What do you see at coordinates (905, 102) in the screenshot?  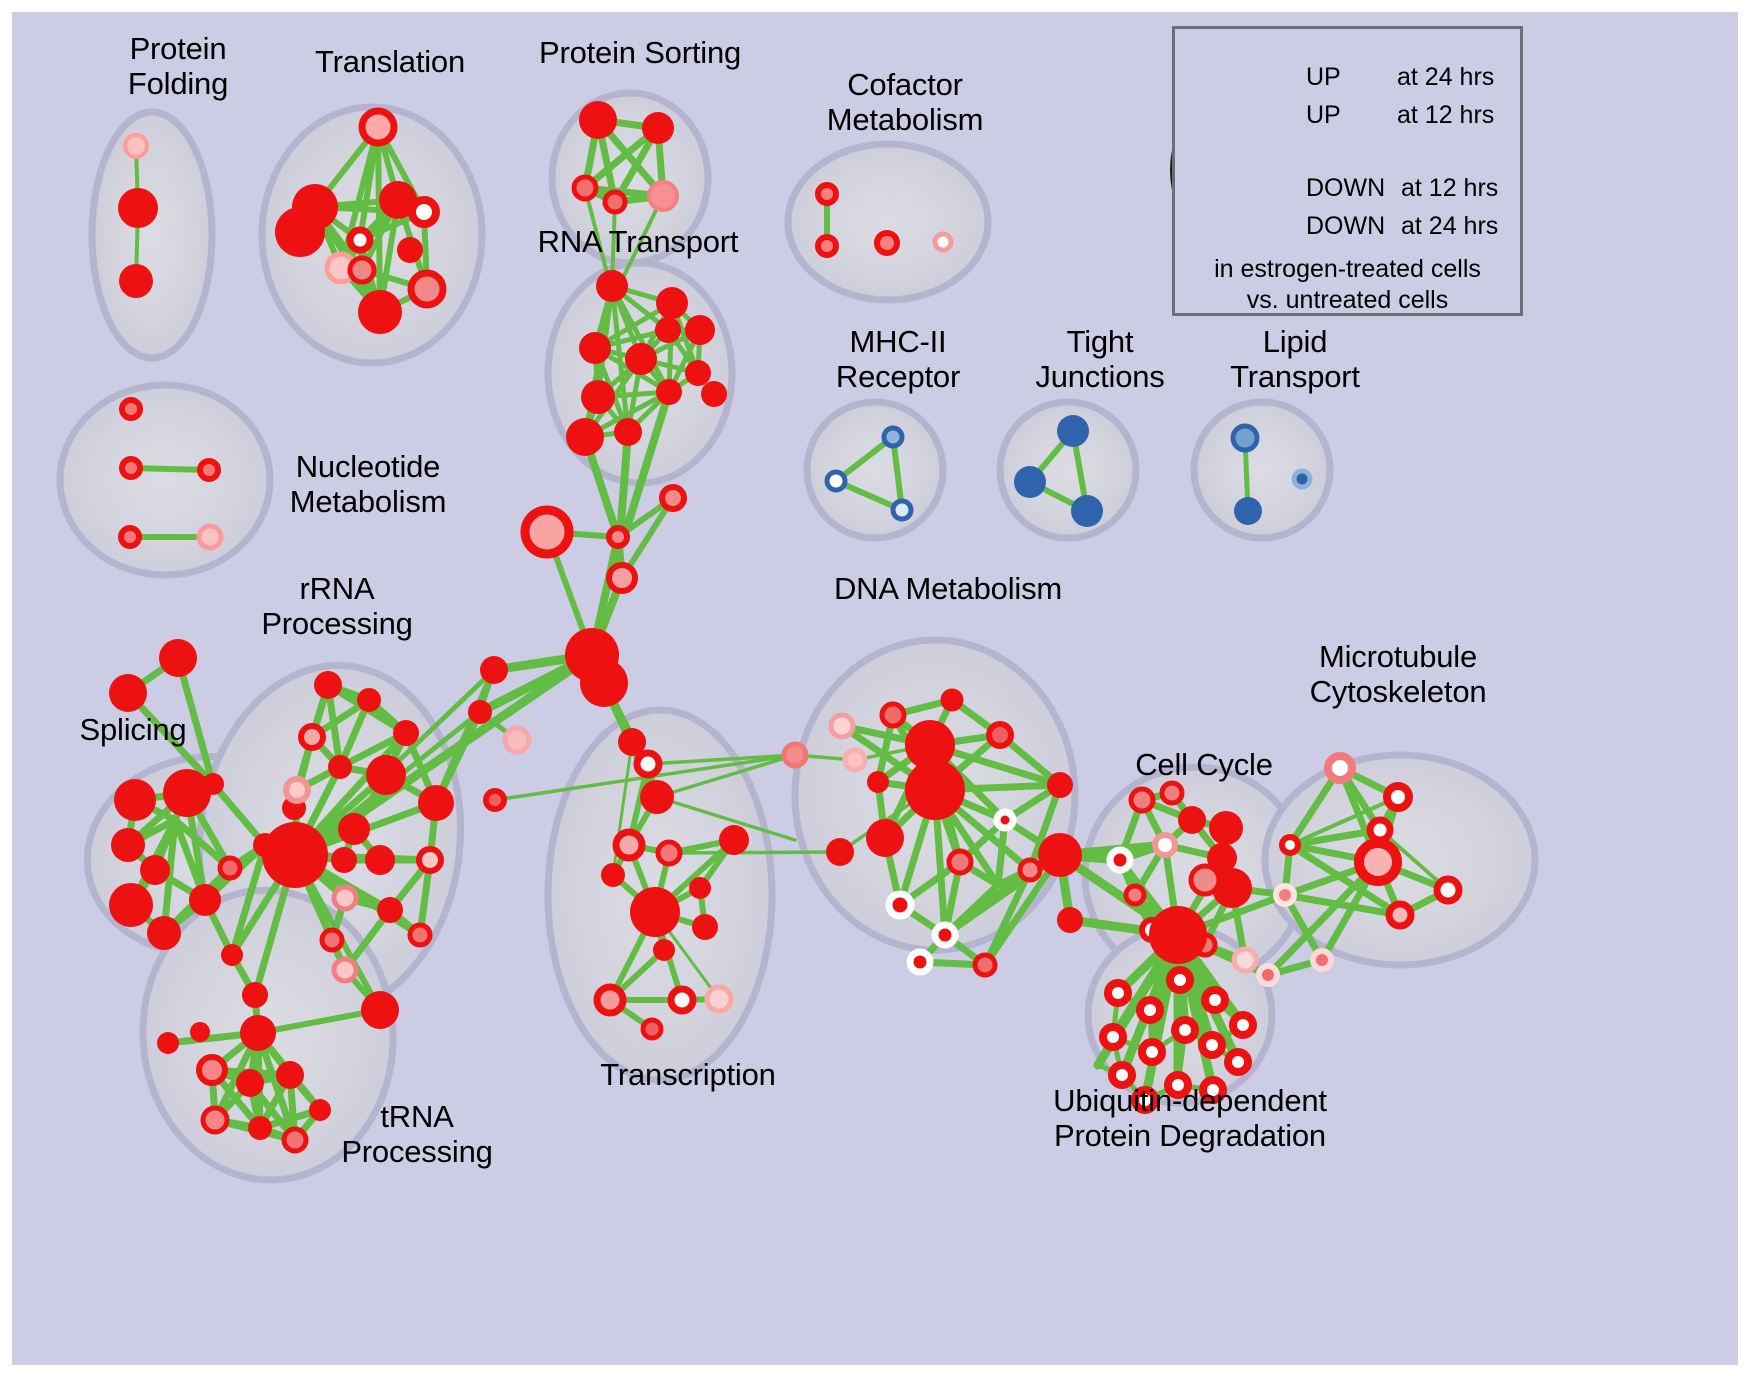 I see `cluster-label-cofactor-metabolism: Cofactor Metabolism` at bounding box center [905, 102].